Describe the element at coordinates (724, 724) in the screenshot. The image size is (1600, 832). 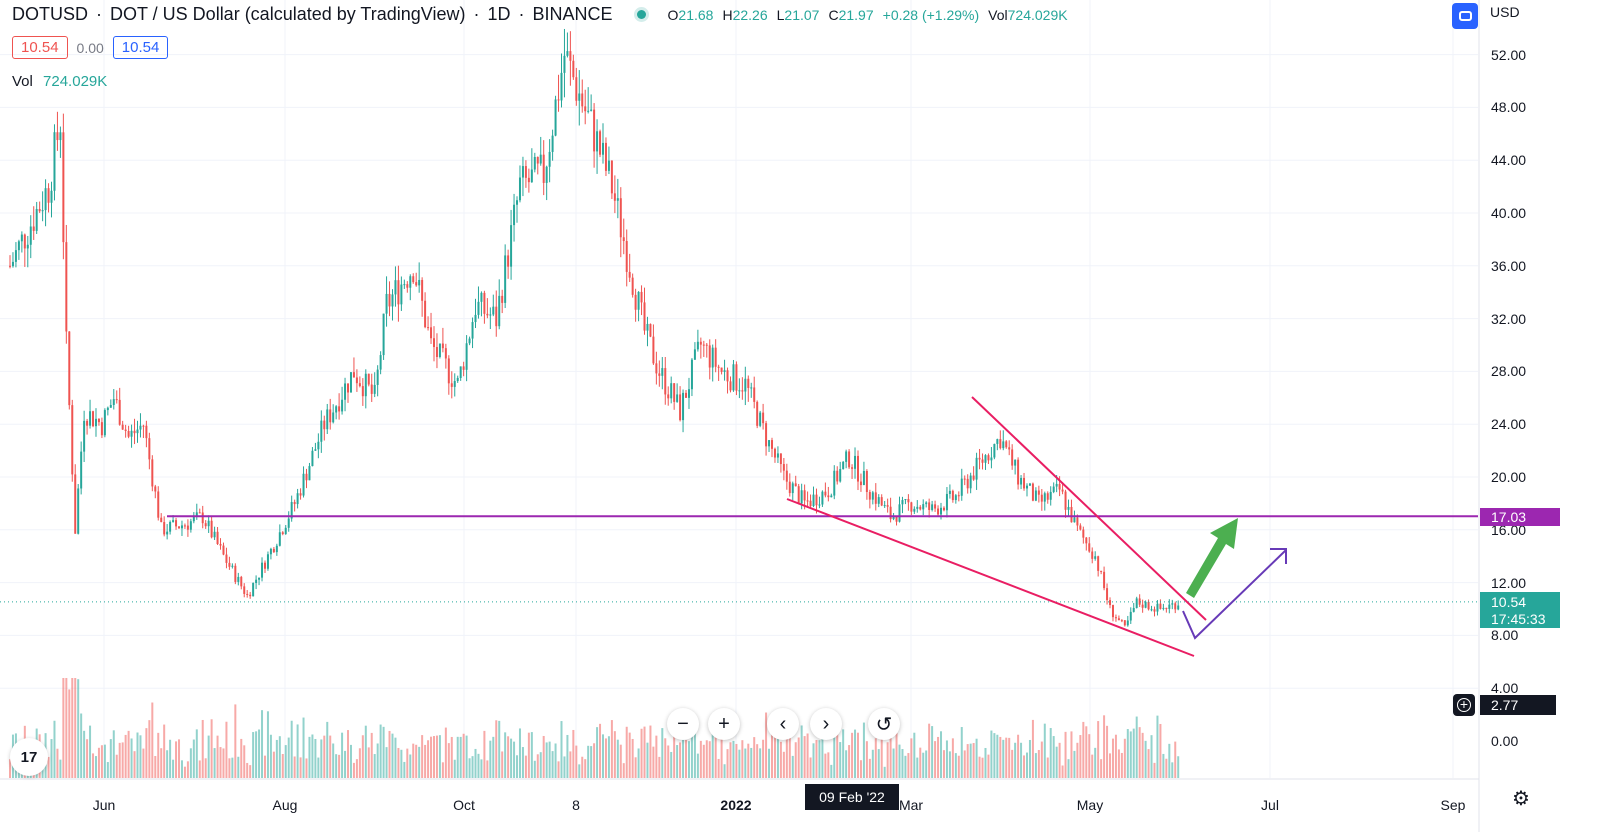
I see `zoom-in-button: +` at that location.